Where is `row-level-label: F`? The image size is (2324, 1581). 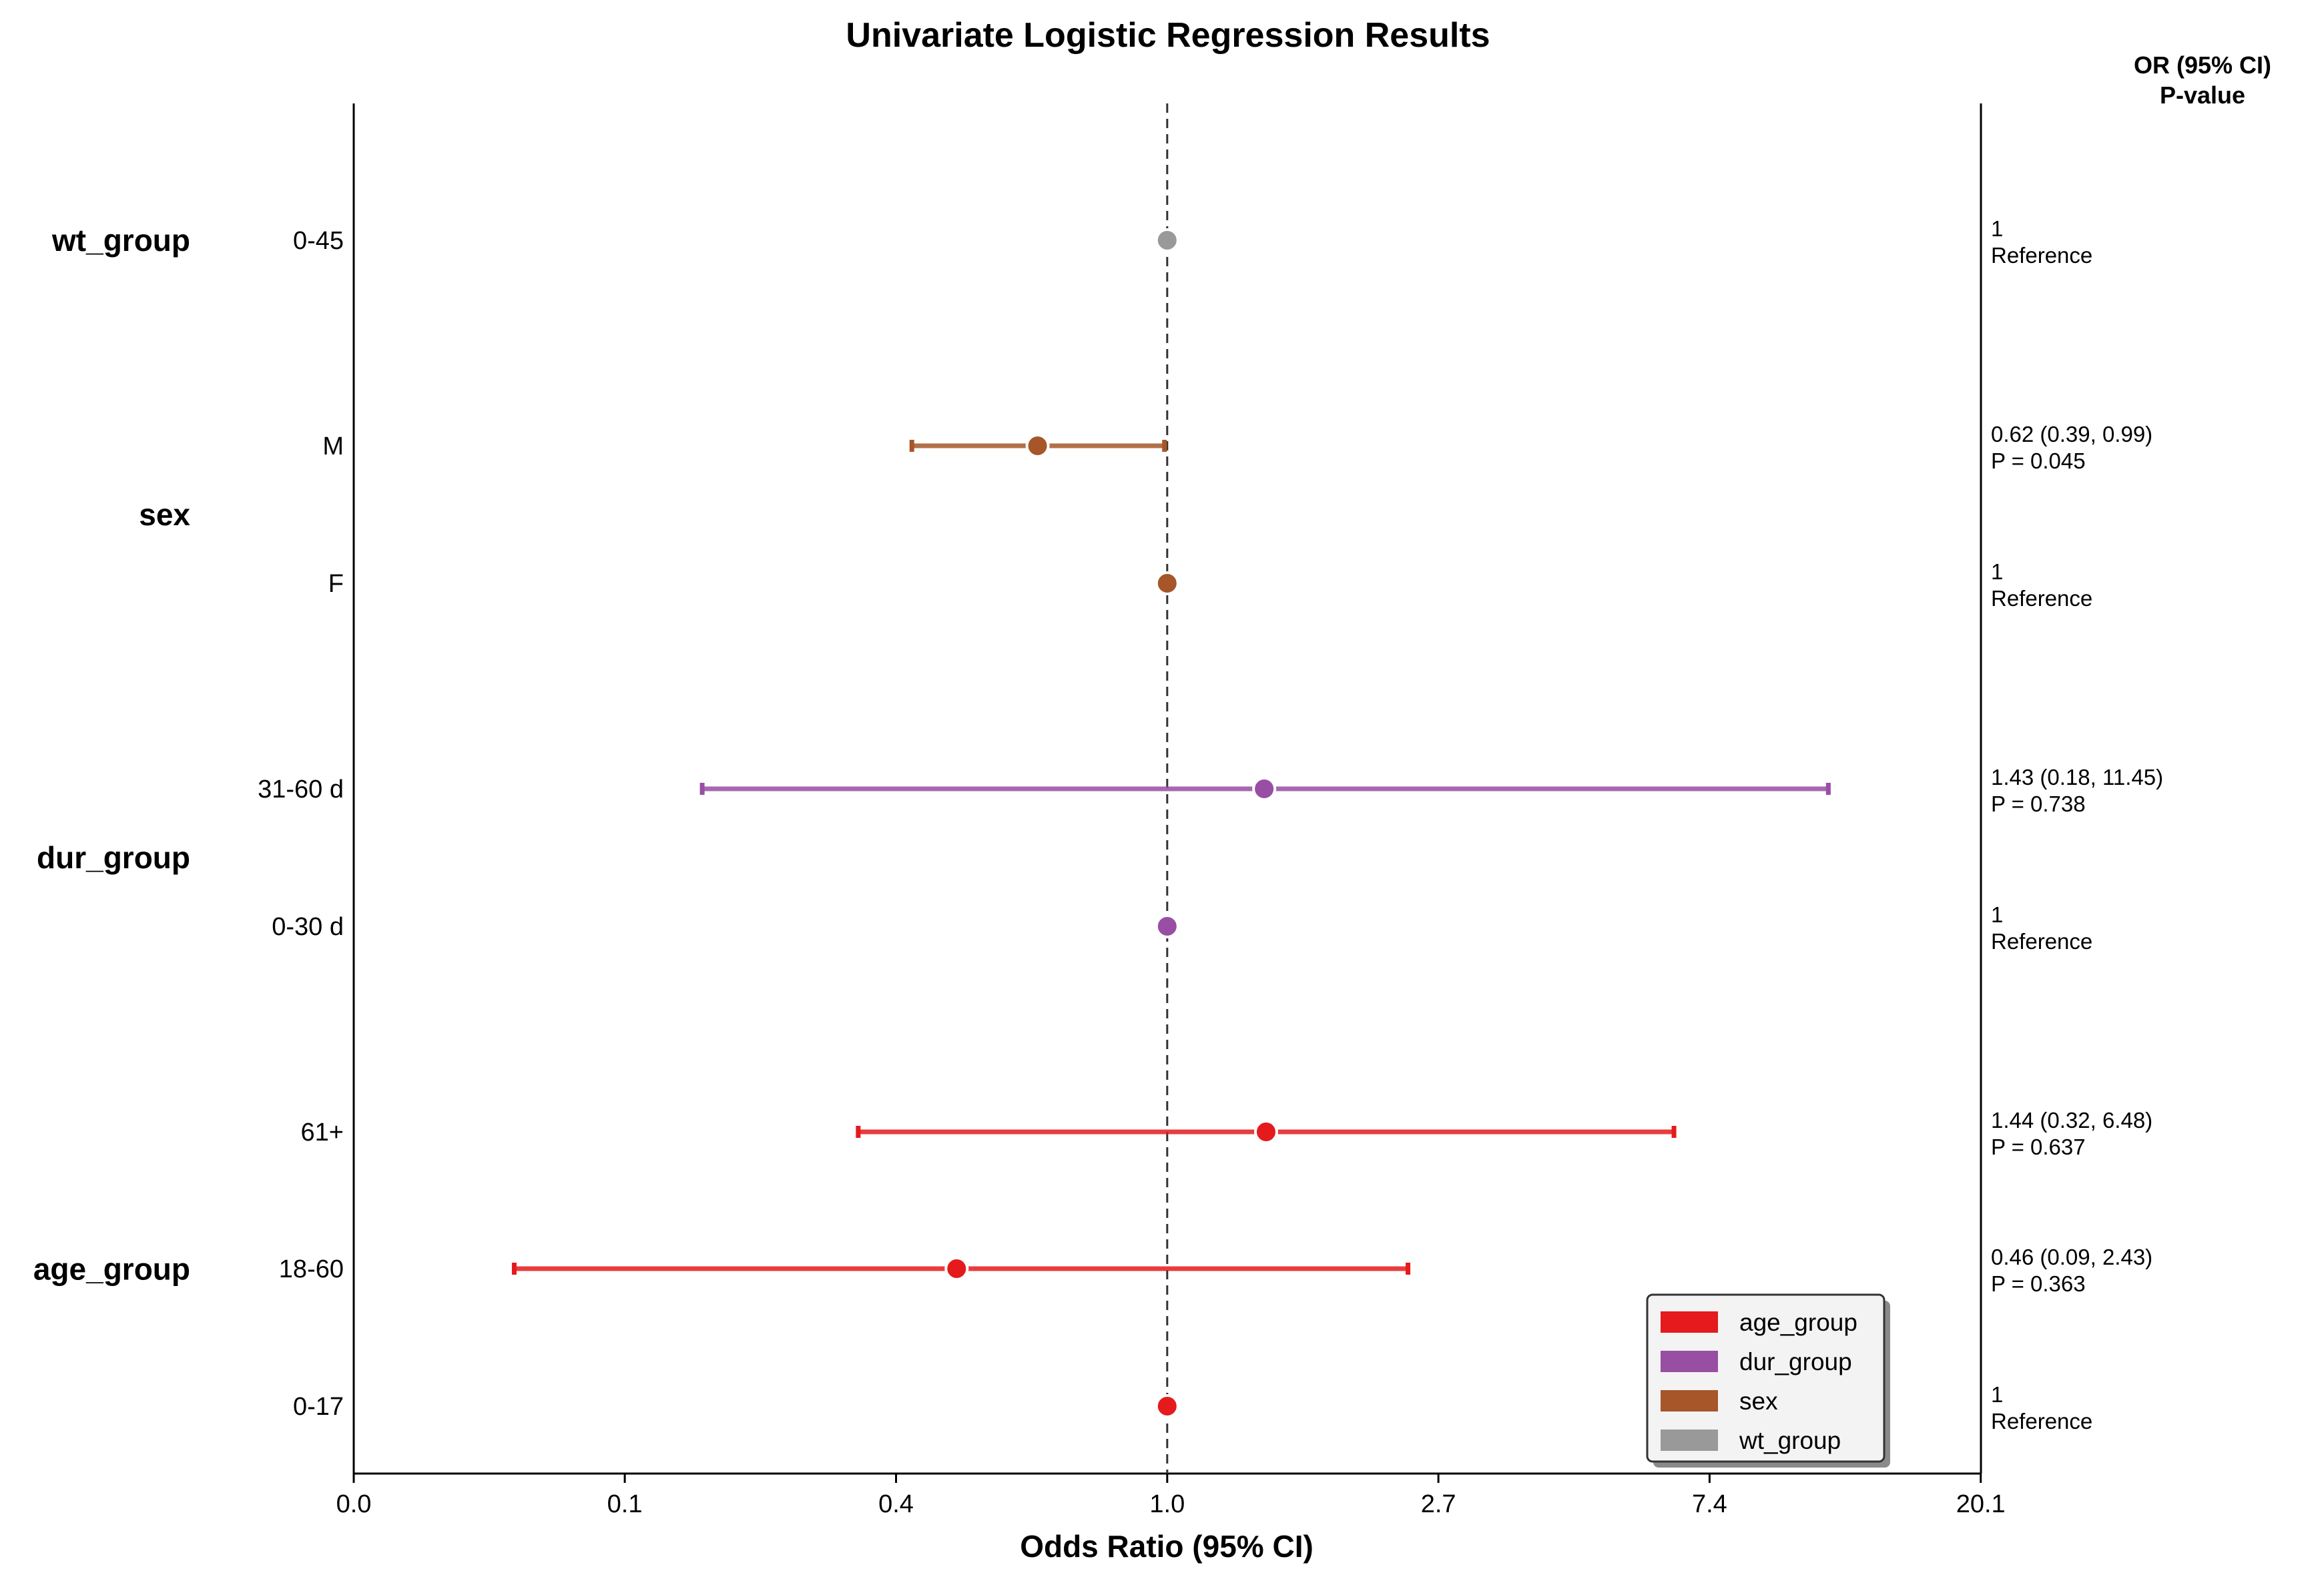
row-level-label: F is located at coordinates (336, 584).